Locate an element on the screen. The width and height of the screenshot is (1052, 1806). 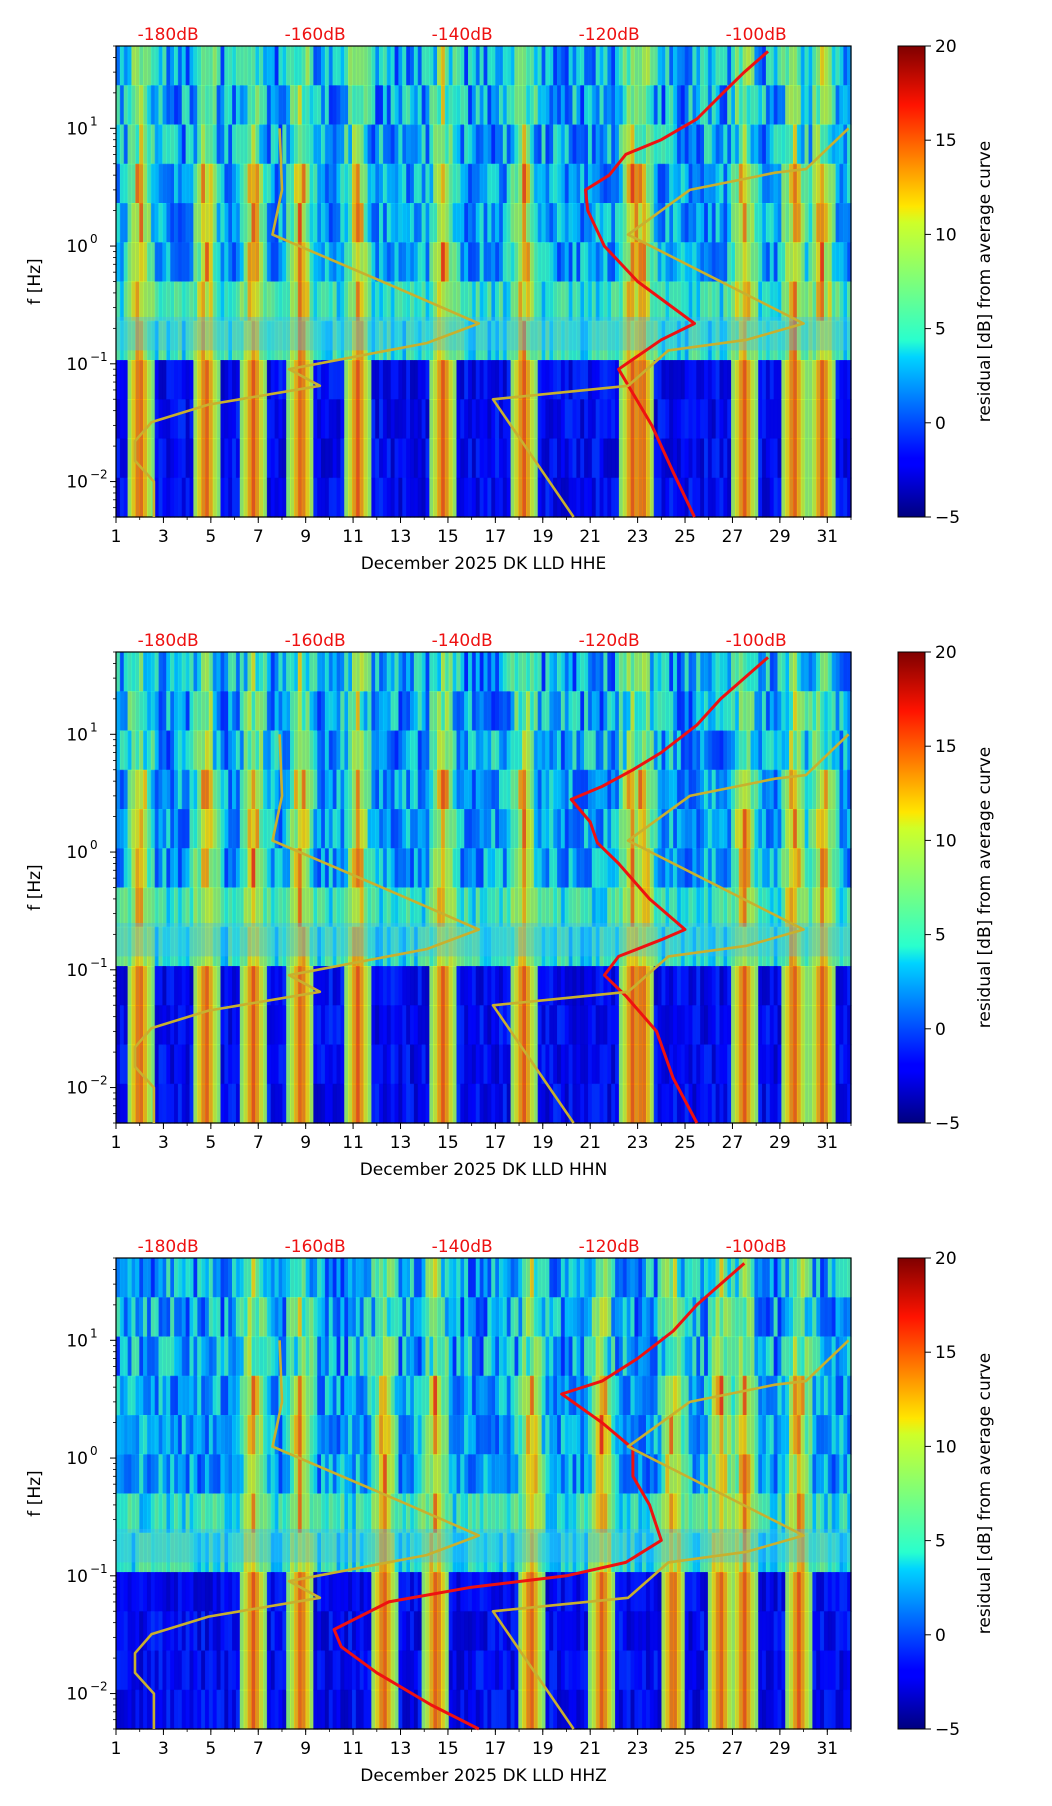
colorbar-tick-label: 15 is located at coordinates (946, 747).